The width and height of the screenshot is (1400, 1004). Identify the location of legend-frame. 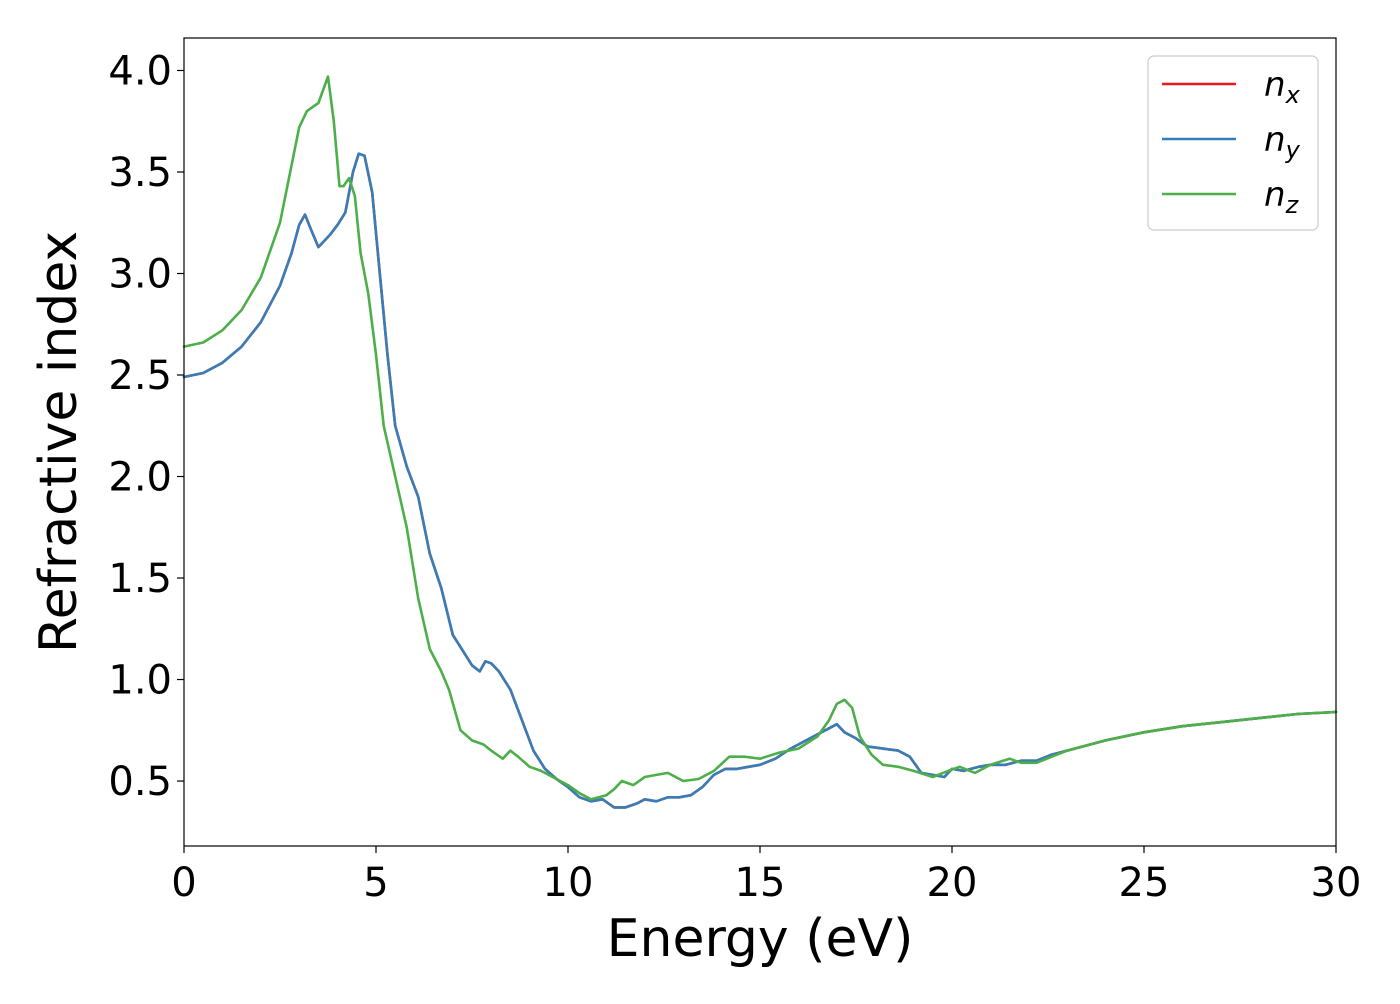
(1233, 143).